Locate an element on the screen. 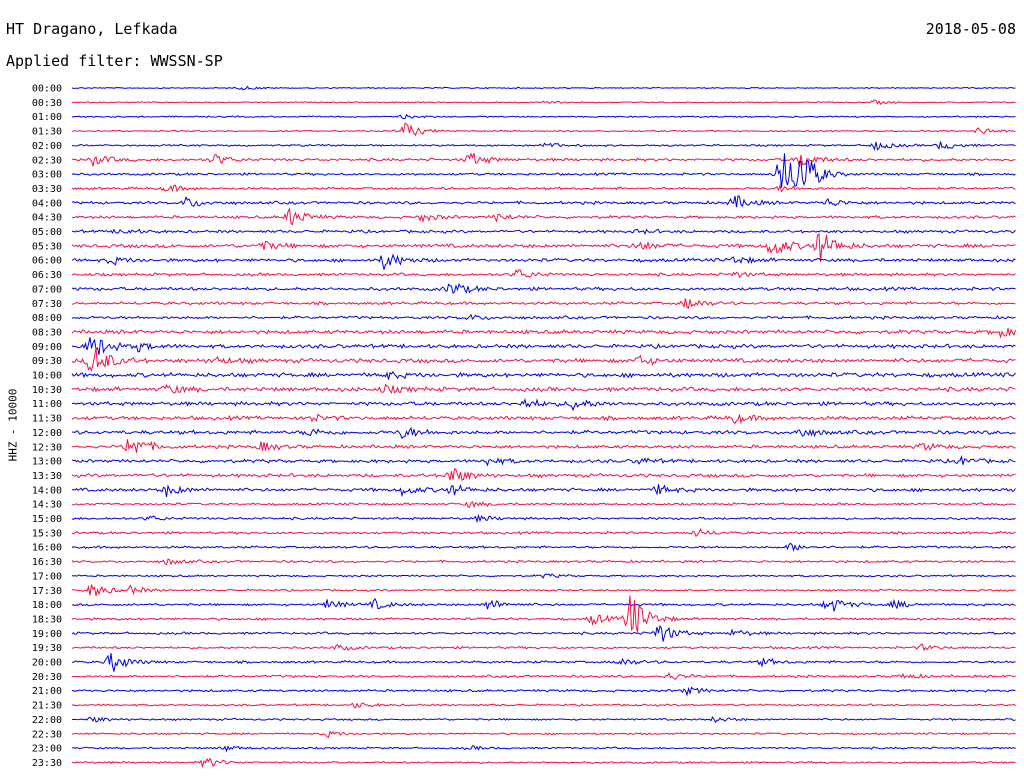 This screenshot has width=1024, height=780. row-time-label: 07:30 is located at coordinates (47, 304).